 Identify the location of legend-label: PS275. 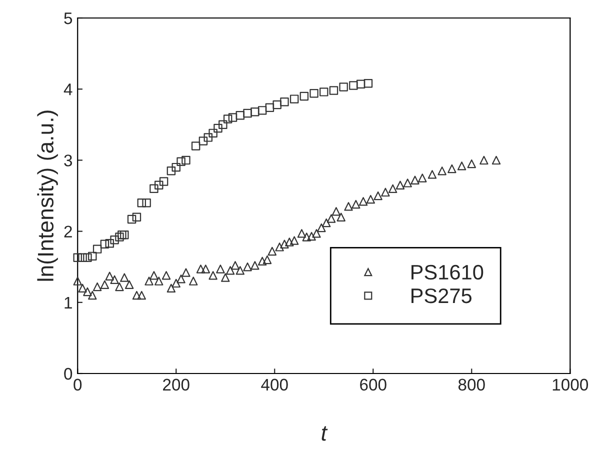
(442, 296).